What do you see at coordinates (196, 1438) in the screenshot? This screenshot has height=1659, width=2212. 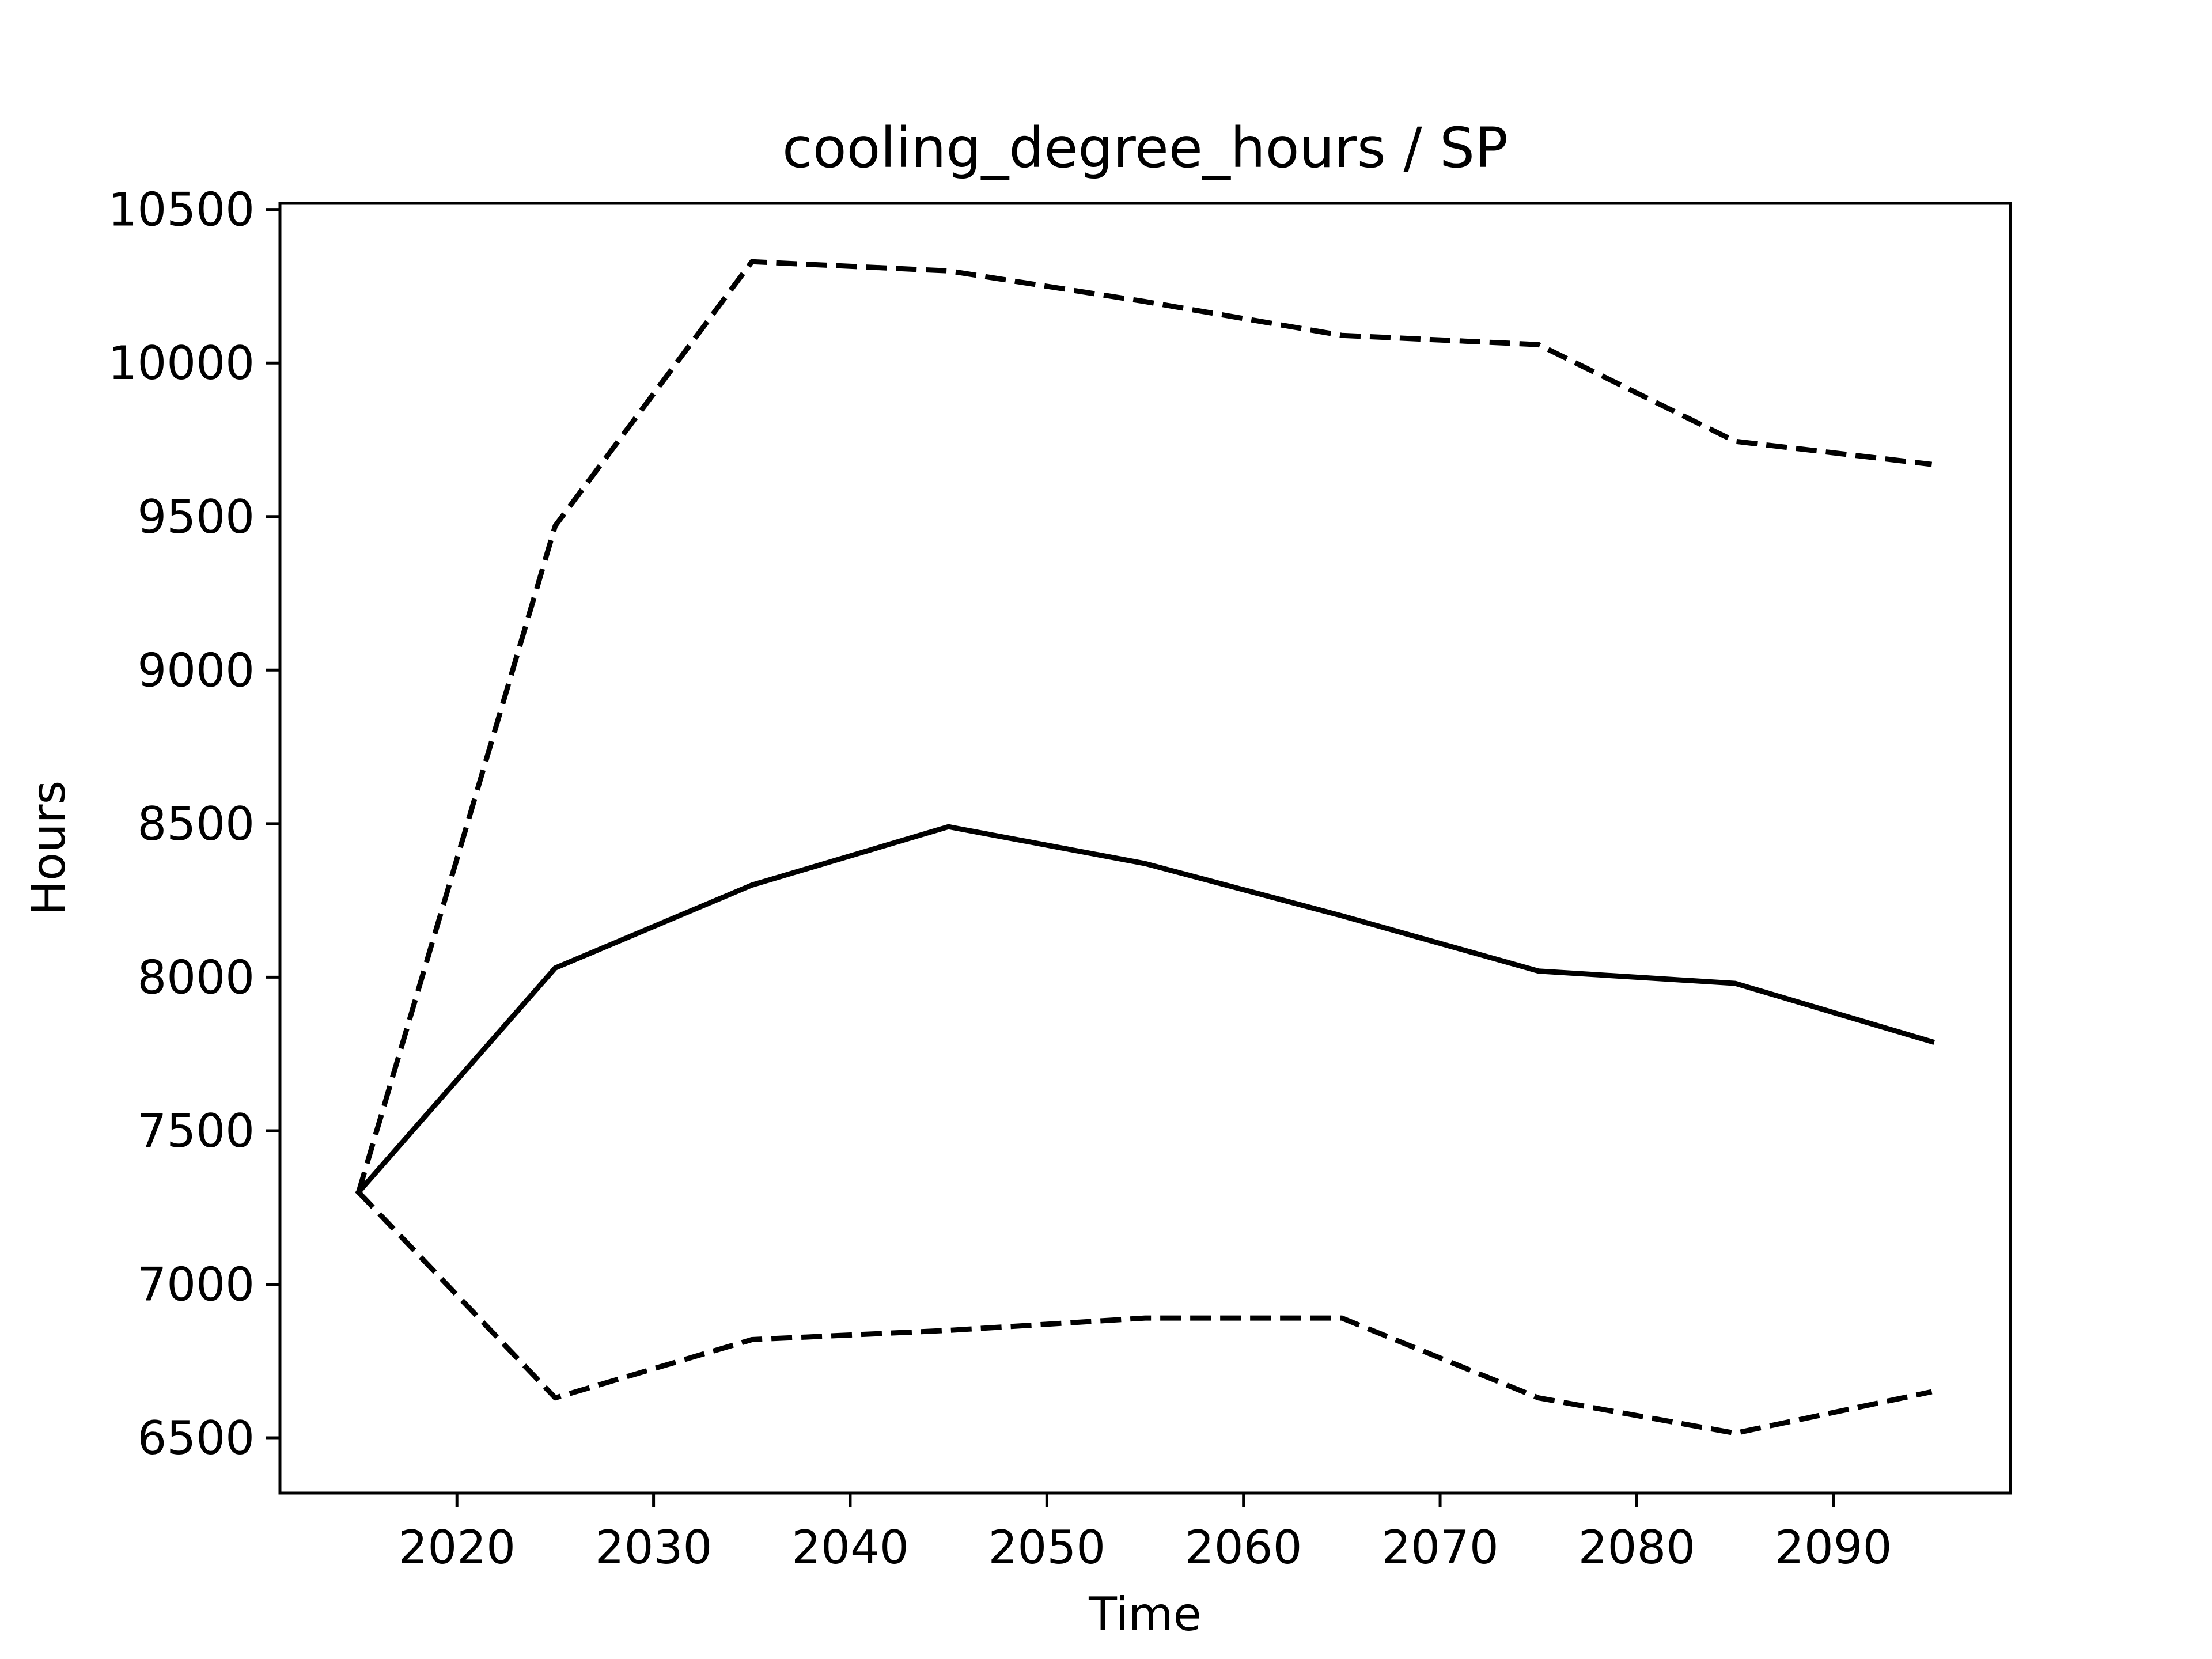 I see `y-tick-label: 6500` at bounding box center [196, 1438].